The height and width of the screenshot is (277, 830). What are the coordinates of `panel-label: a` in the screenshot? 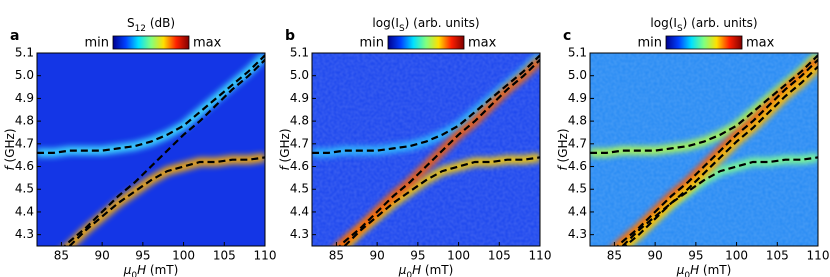 It's located at (14, 36).